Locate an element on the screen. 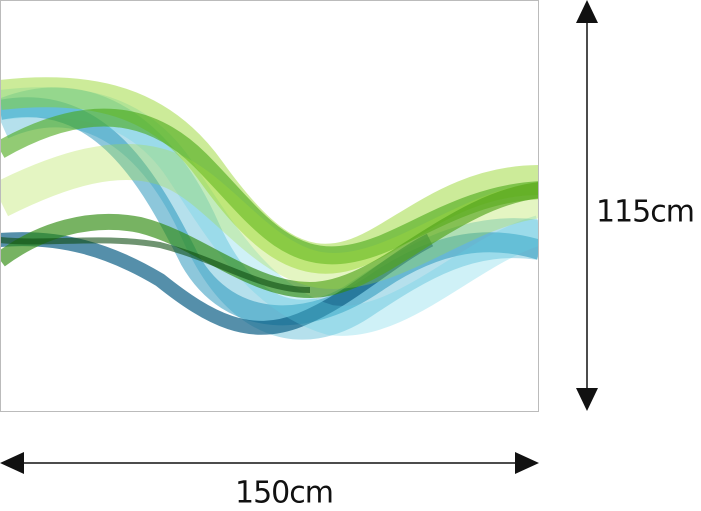 Image resolution: width=701 pixels, height=511 pixels. height-arrow is located at coordinates (587, 205).